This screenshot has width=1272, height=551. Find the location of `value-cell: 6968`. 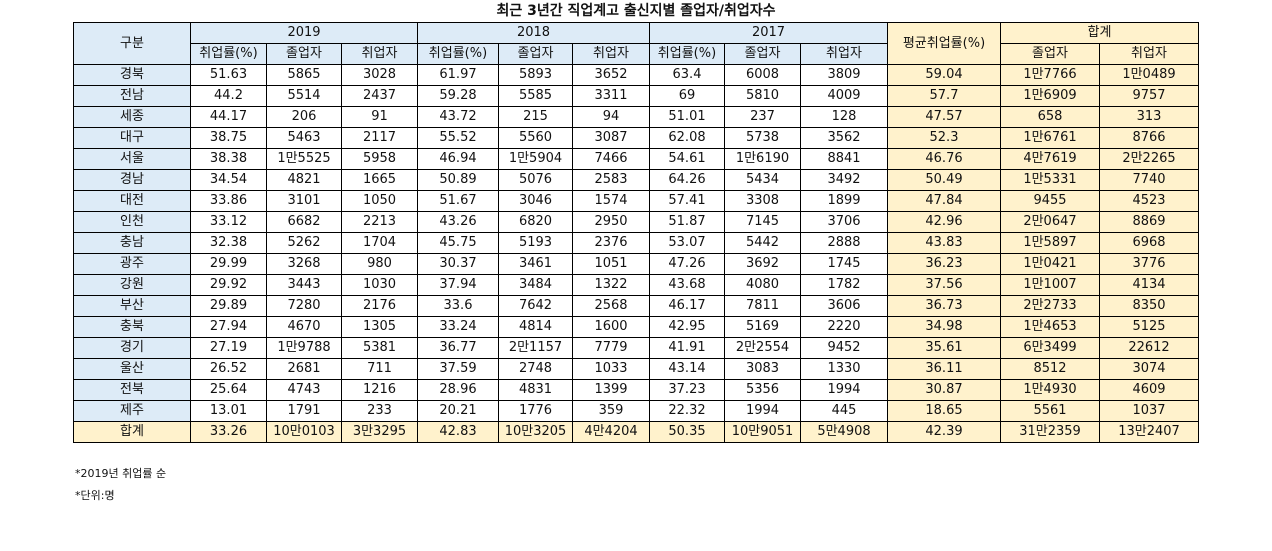

value-cell: 6968 is located at coordinates (1149, 243).